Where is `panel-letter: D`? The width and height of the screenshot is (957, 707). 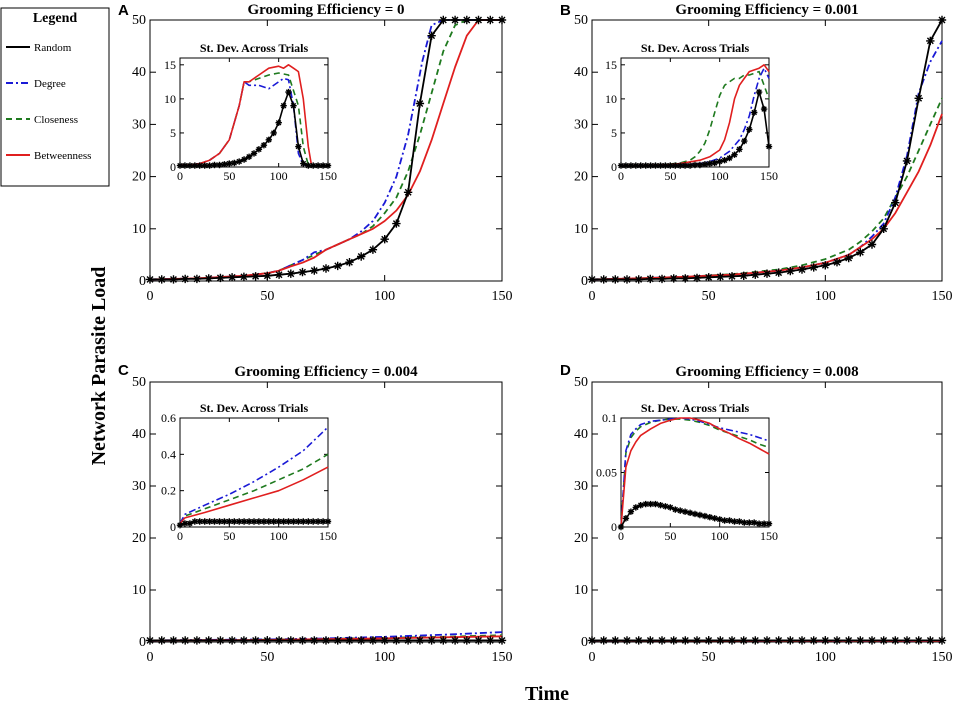 panel-letter: D is located at coordinates (565, 370).